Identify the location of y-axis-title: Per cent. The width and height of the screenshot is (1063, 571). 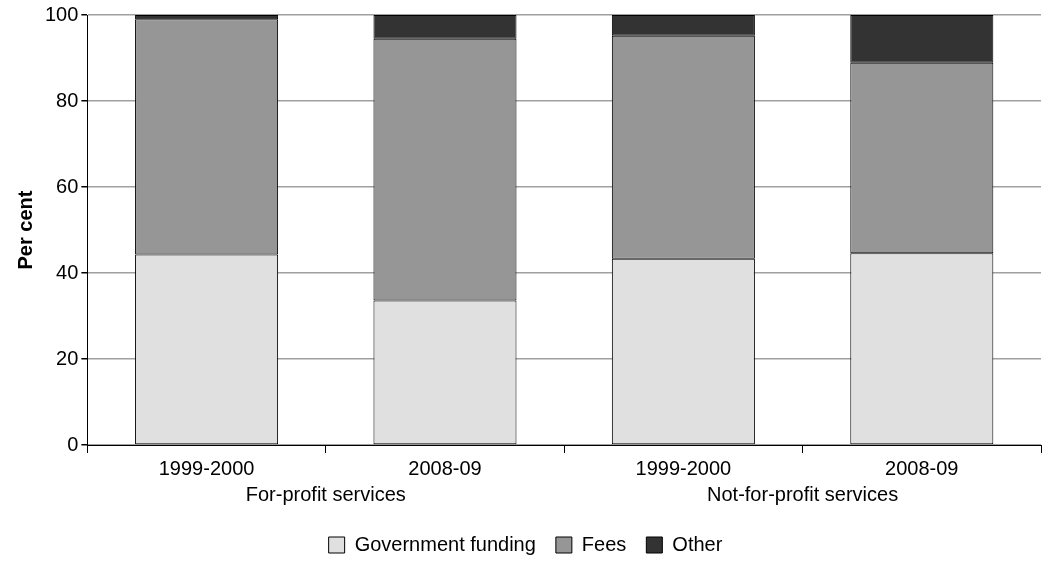
(24, 230).